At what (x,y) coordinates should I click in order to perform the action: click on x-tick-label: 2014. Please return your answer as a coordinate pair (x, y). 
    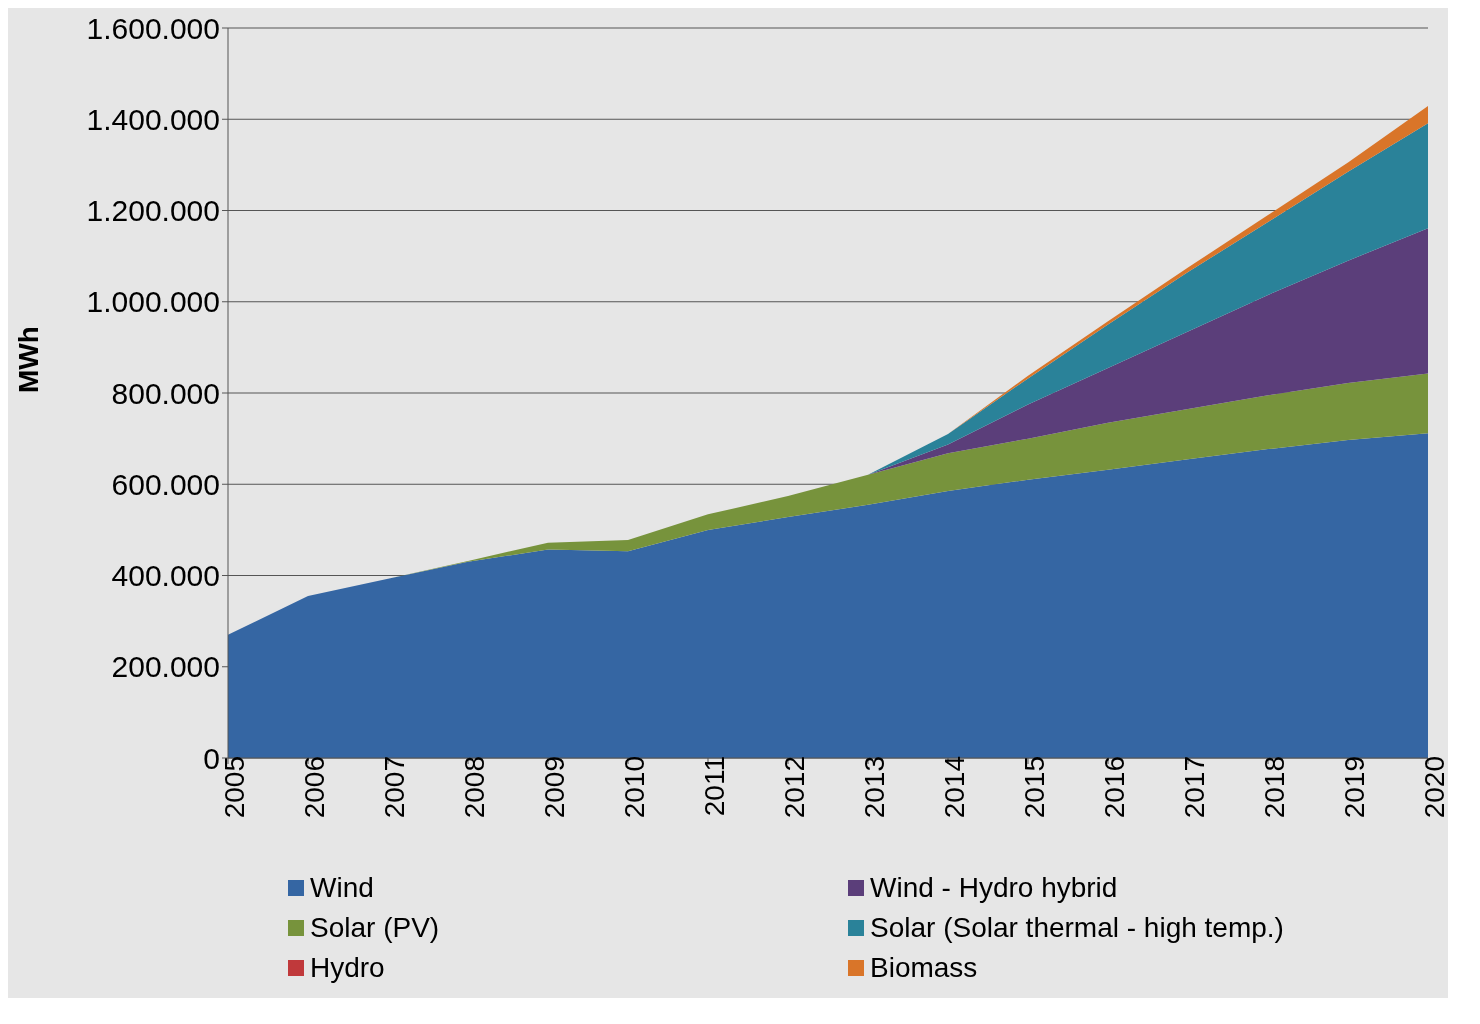
    Looking at the image, I should click on (954, 787).